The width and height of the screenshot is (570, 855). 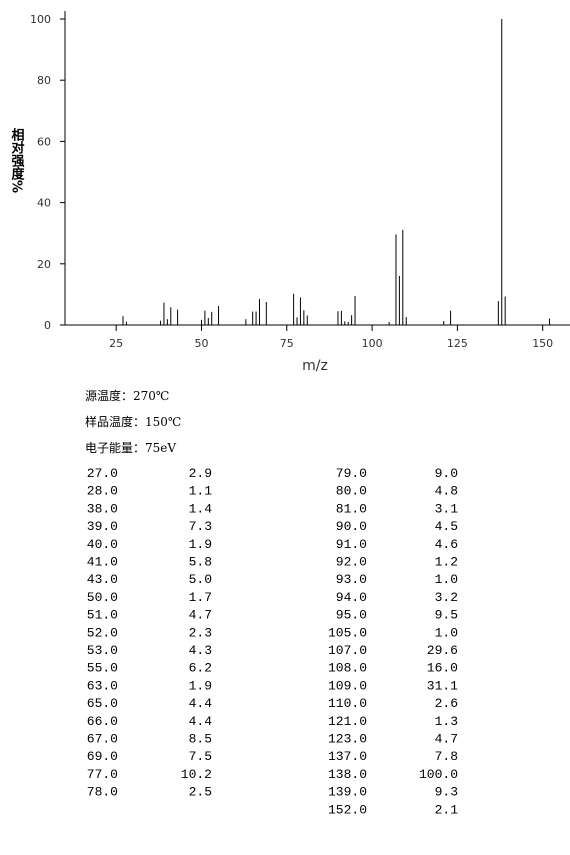 What do you see at coordinates (347, 703) in the screenshot?
I see `mz-cell: 110.0` at bounding box center [347, 703].